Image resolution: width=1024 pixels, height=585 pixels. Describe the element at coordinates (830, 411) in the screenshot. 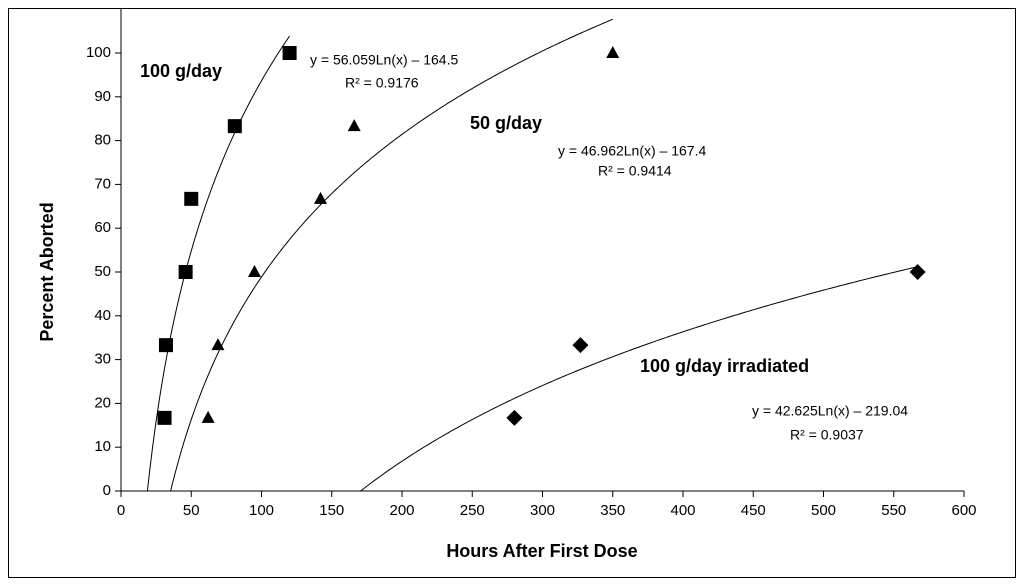

I see `fit-equation: y = 42.625Ln(x) – 219.04` at that location.